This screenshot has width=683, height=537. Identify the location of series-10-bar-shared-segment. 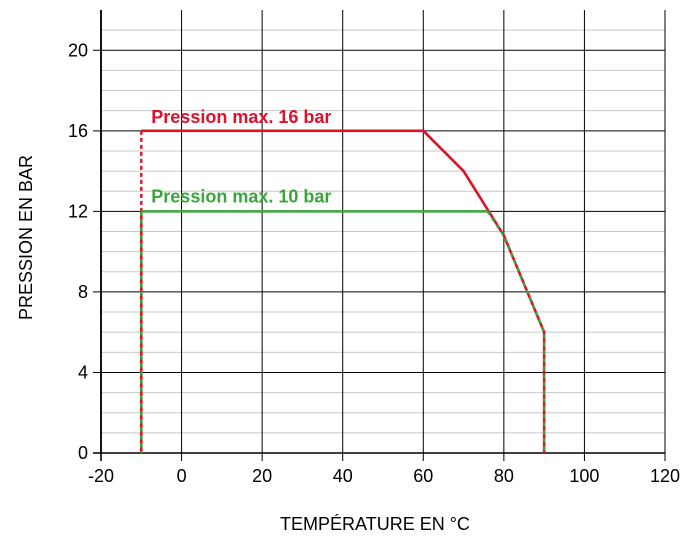
(516, 331).